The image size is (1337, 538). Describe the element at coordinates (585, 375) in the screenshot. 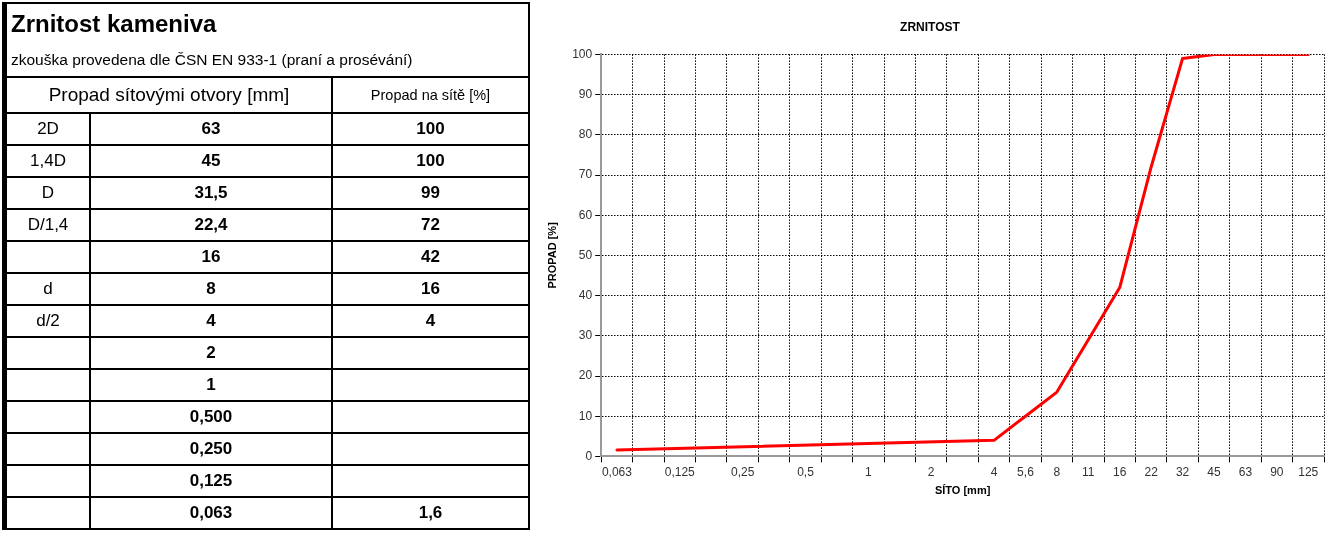

I see `y-tick-label: 20` at that location.